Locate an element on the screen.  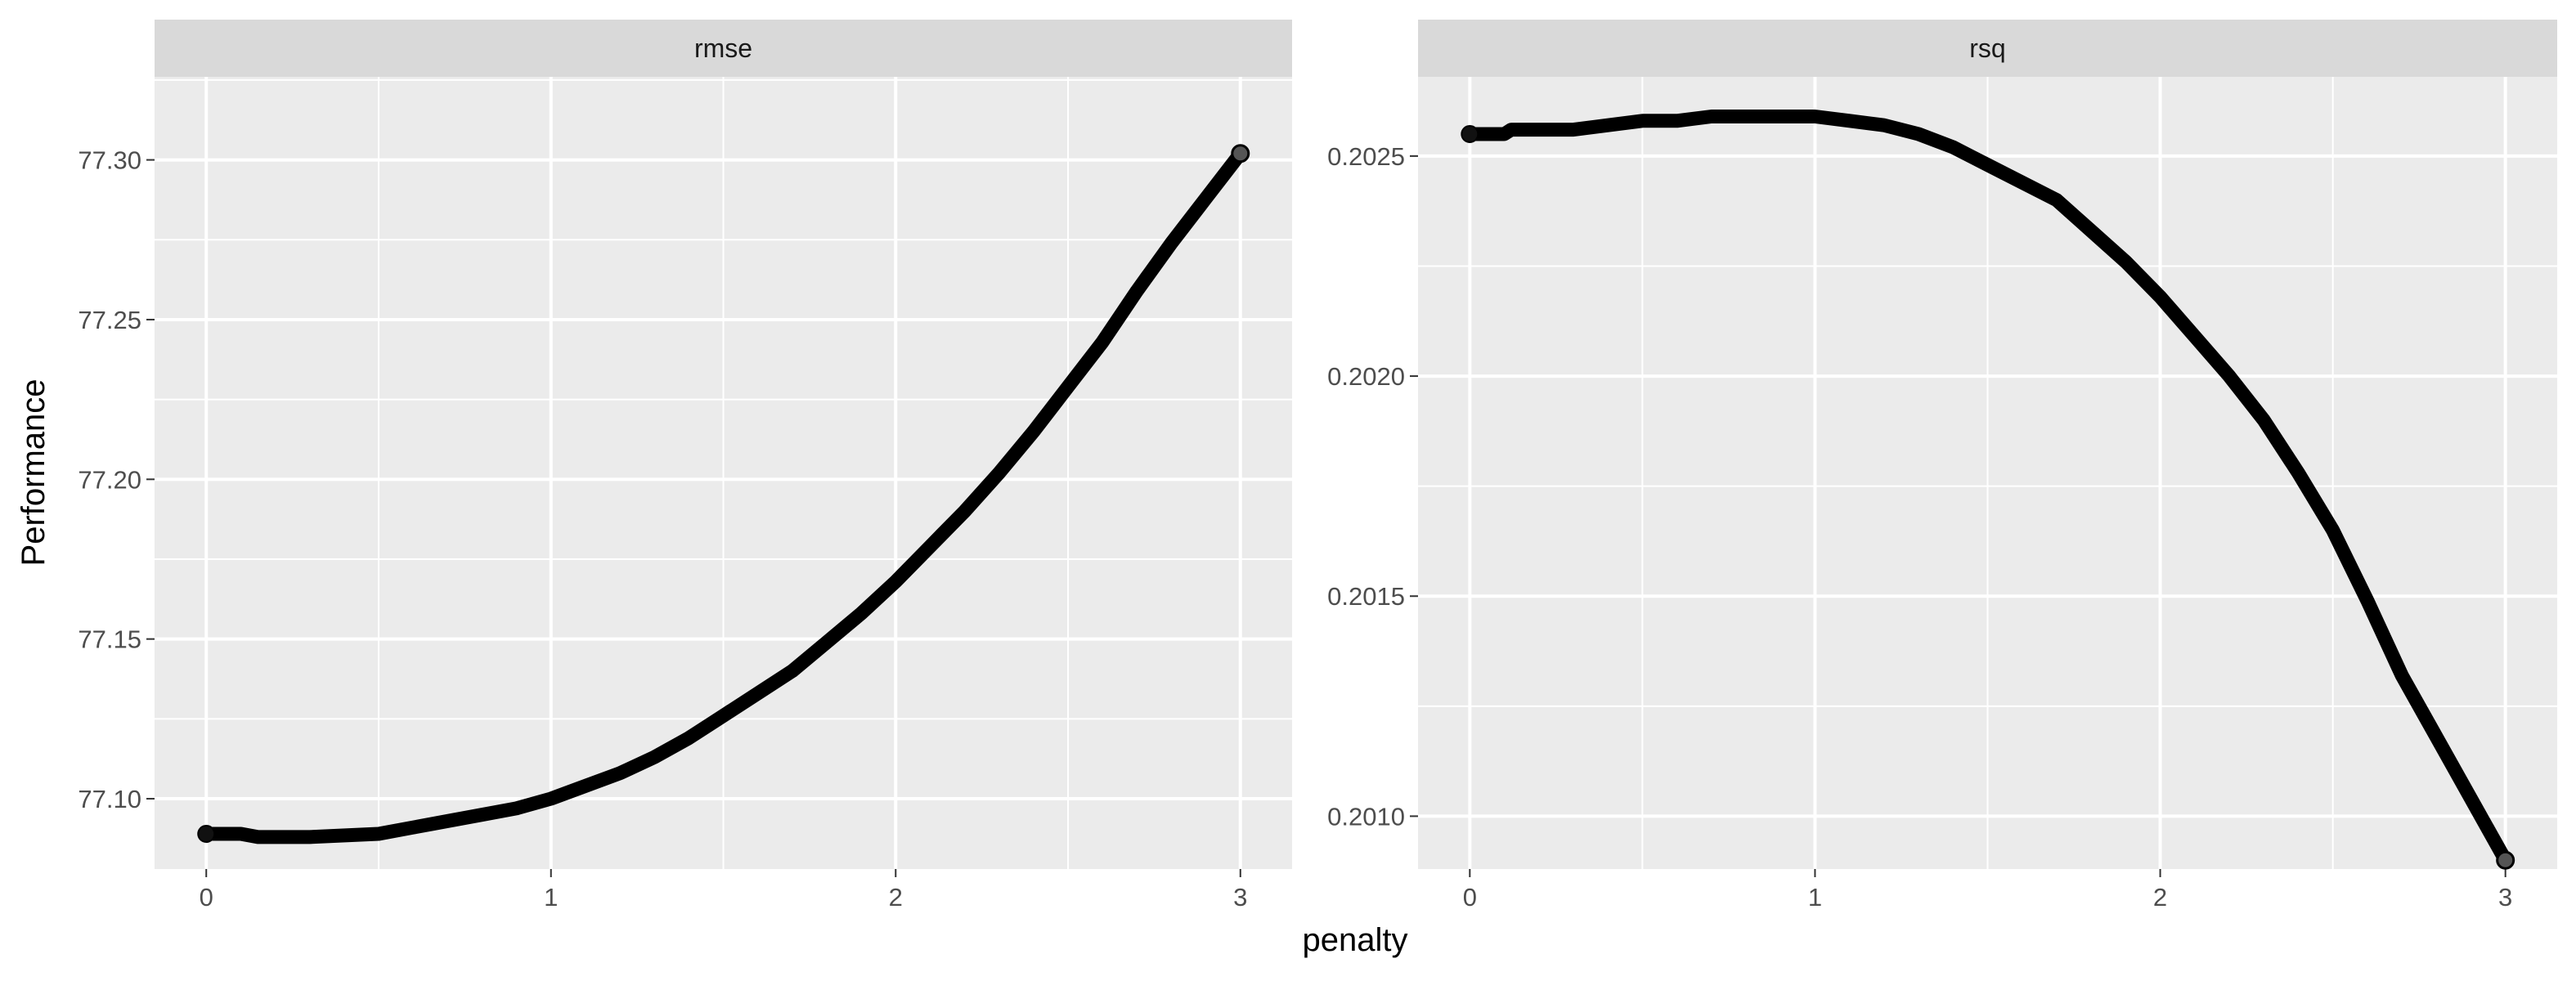
x-axis-title: penalty is located at coordinates (1355, 940).